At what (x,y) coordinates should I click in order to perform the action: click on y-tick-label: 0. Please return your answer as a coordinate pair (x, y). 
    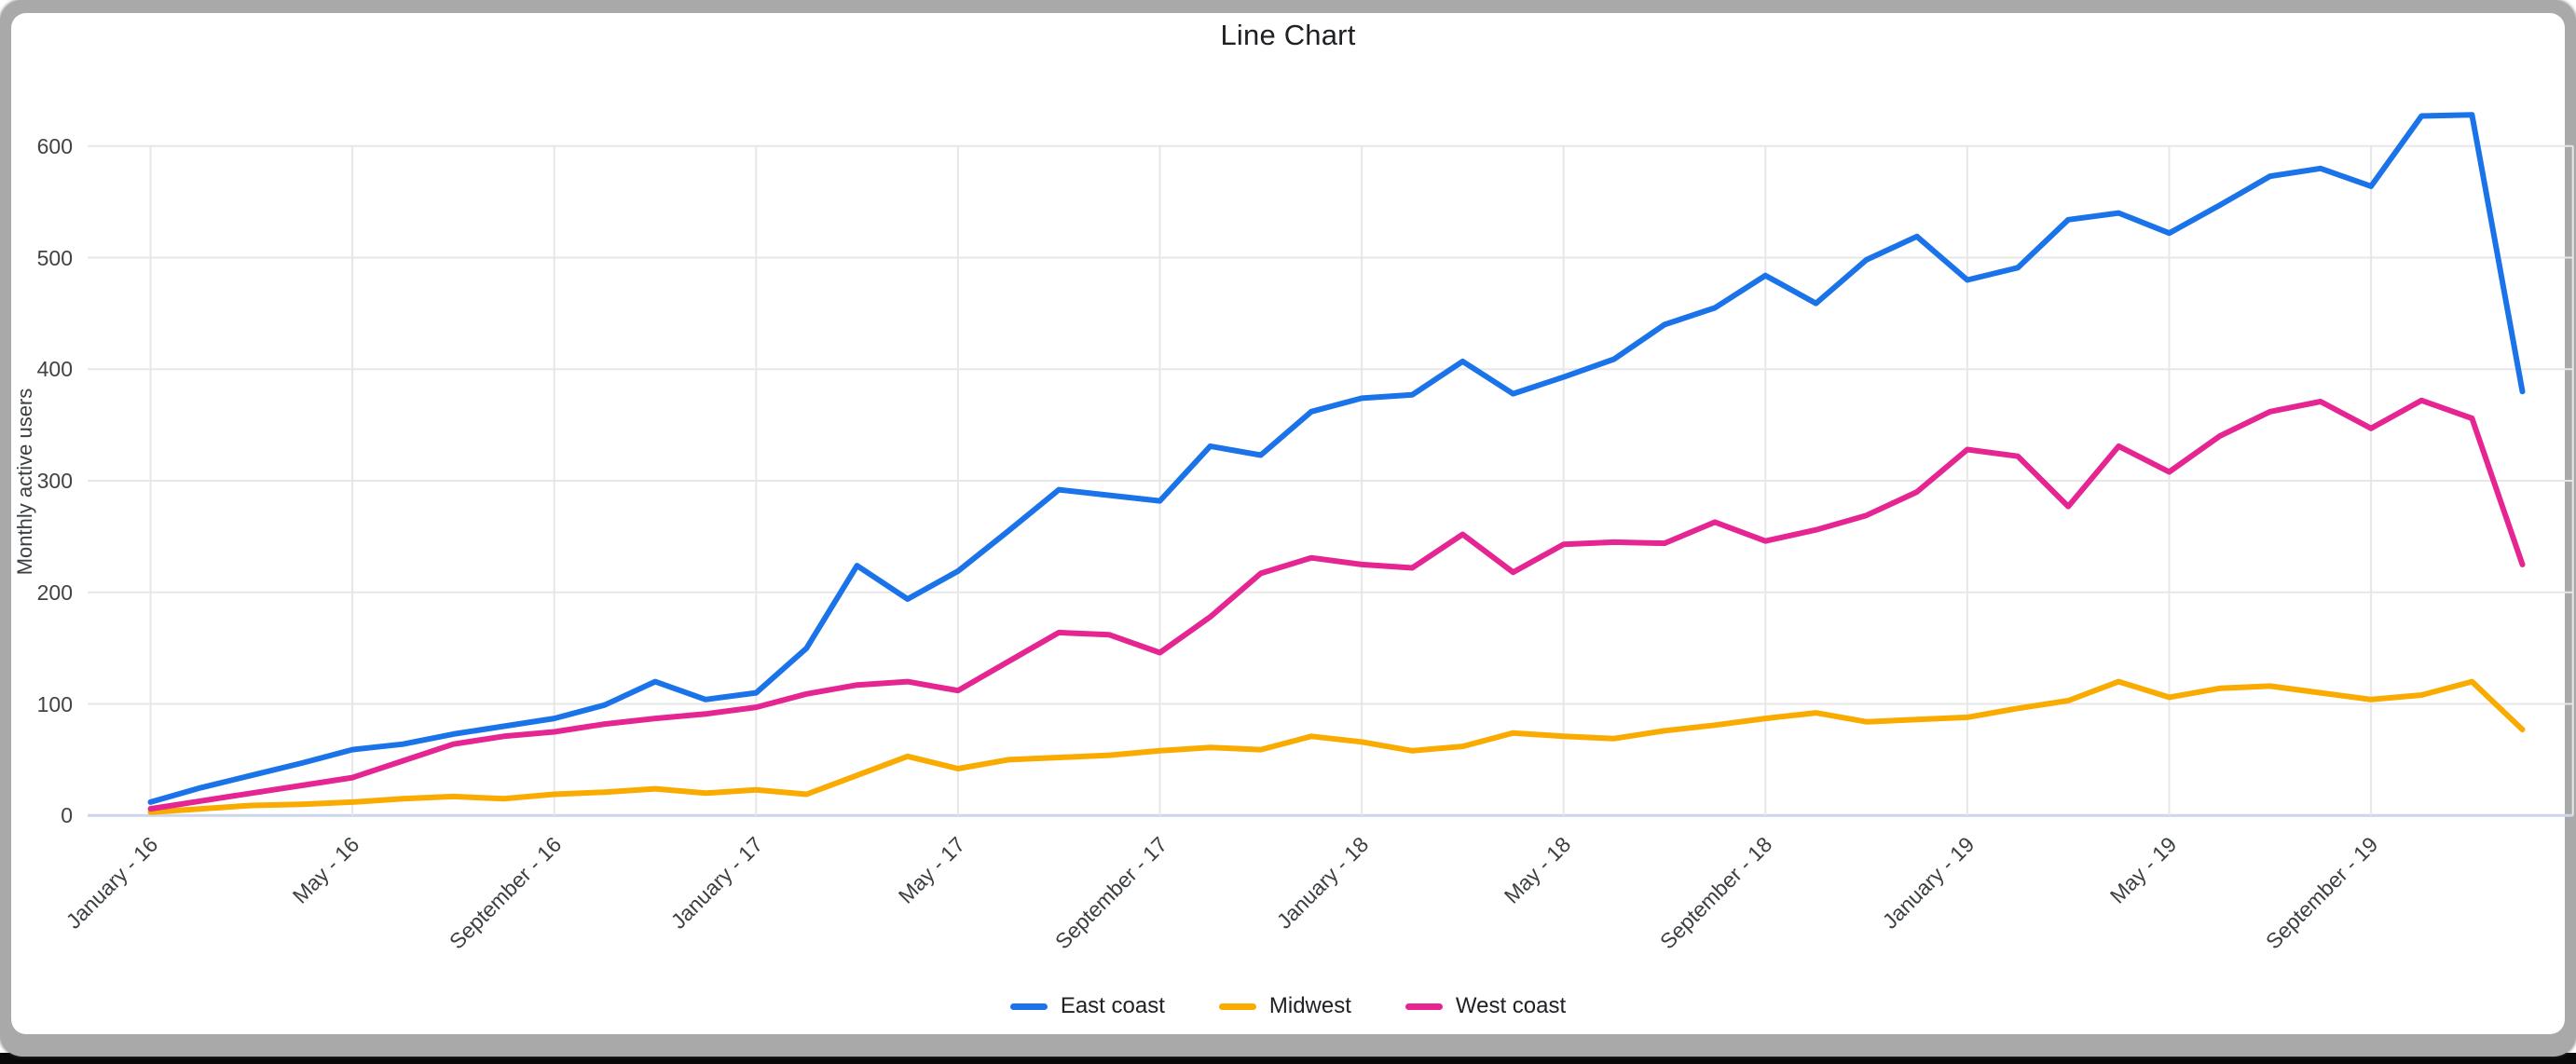
    Looking at the image, I should click on (67, 815).